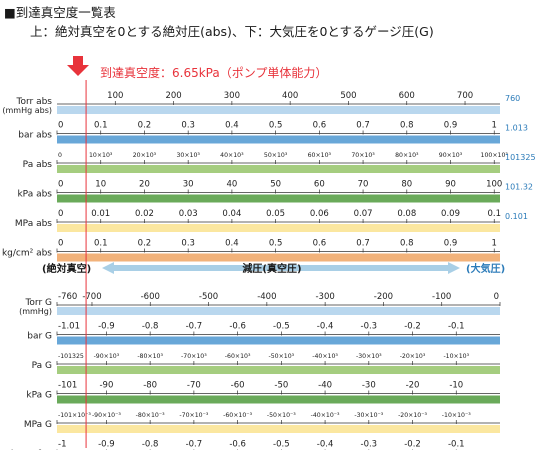 This screenshot has width=540, height=450. I want to click on gauge-tick-label: -40×10⁻³, so click(325, 415).